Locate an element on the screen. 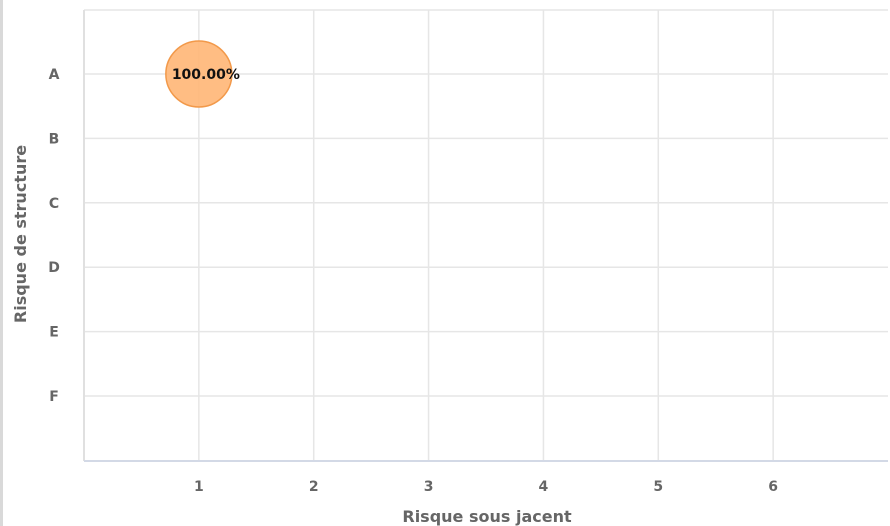  x-tick-label: 5 is located at coordinates (658, 487).